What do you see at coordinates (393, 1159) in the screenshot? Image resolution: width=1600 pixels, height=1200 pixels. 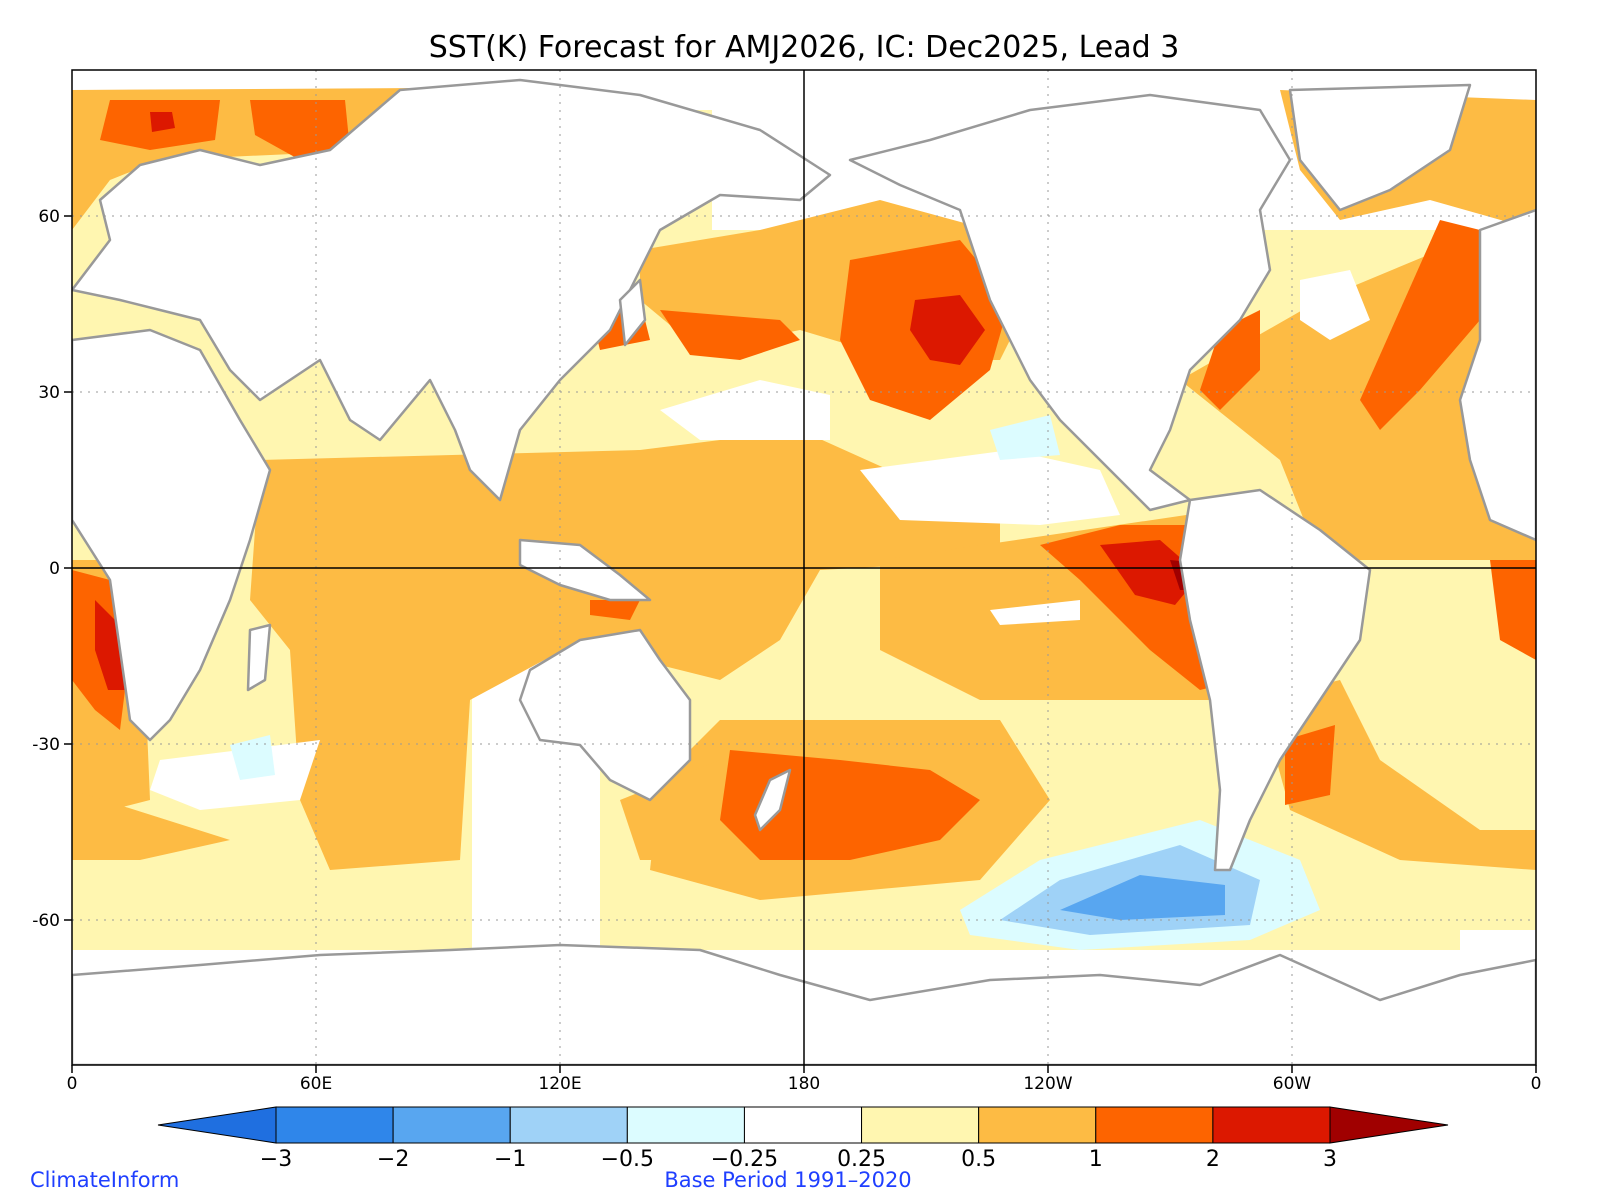 I see `colorbar-label: −2` at bounding box center [393, 1159].